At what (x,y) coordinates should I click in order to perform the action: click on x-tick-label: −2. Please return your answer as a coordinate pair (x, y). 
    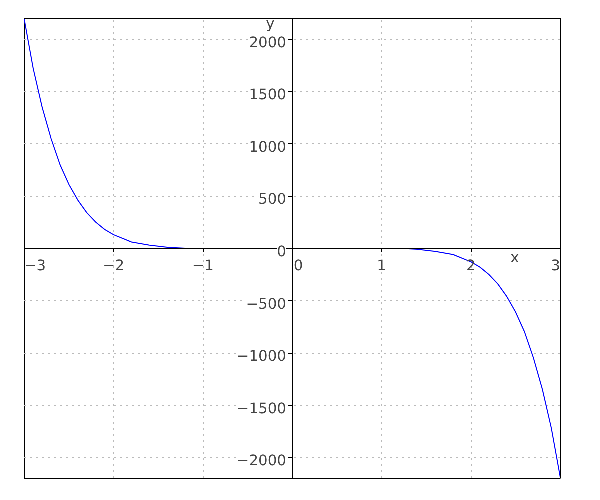
    Looking at the image, I should click on (114, 266).